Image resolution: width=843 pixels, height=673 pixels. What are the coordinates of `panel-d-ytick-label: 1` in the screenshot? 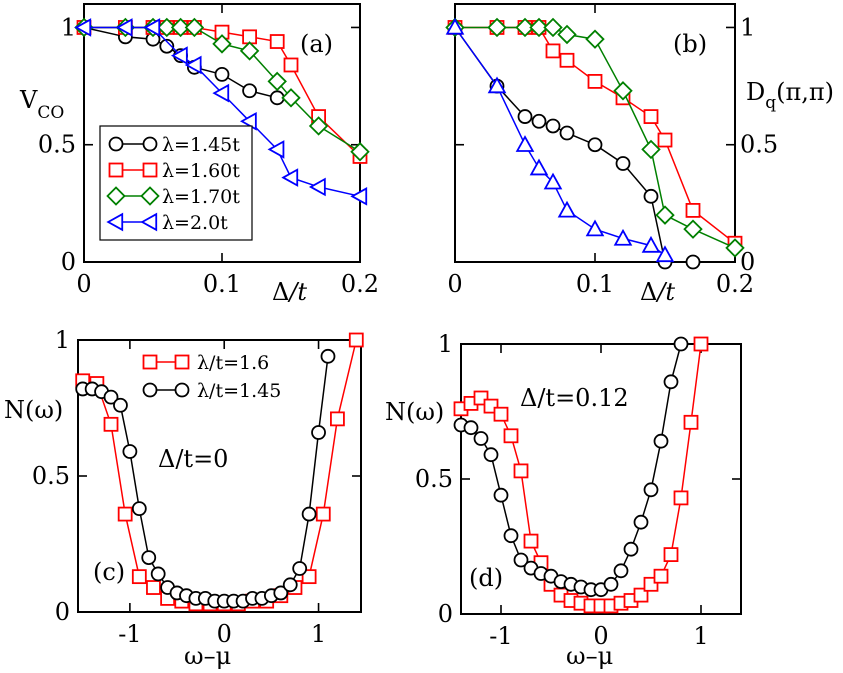 It's located at (445, 344).